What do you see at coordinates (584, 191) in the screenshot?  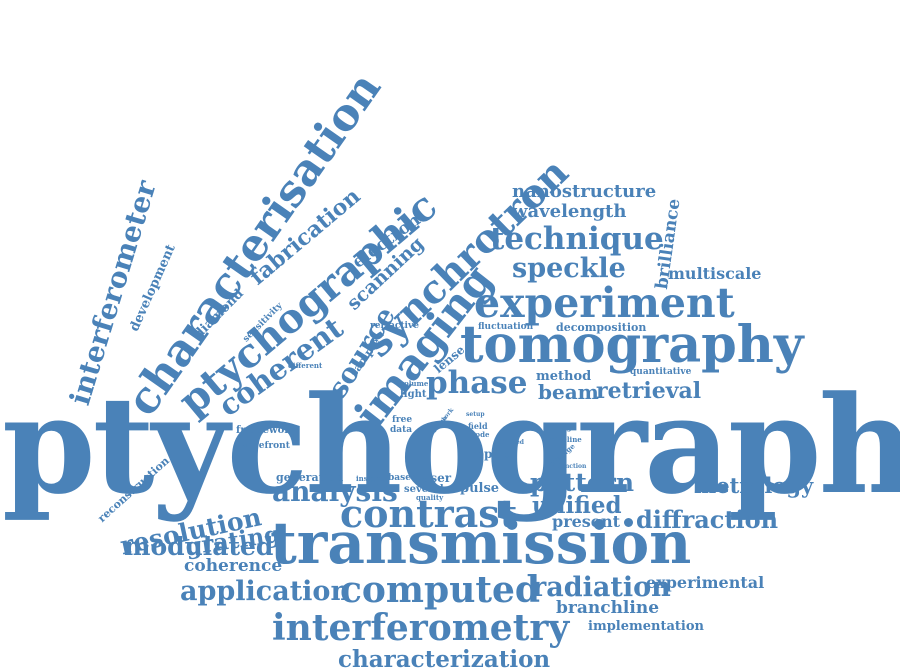 I see `word-nanostructure: nanostructure` at bounding box center [584, 191].